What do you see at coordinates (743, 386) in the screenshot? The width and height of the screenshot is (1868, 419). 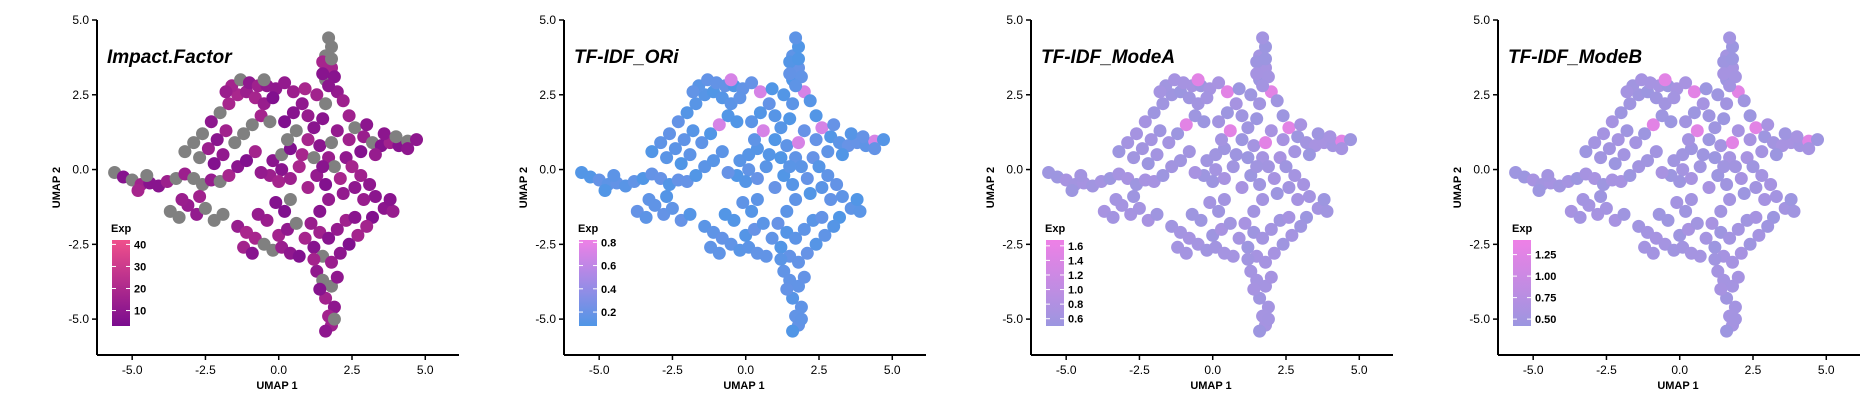 I see `x-axis-title: UMAP 1` at bounding box center [743, 386].